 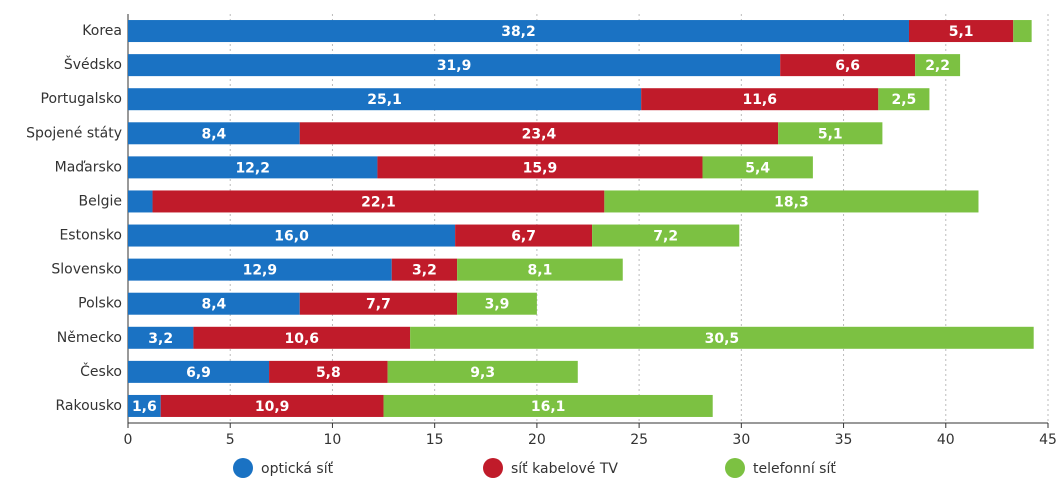 What do you see at coordinates (297, 469) in the screenshot?
I see `legend-label: optická síť` at bounding box center [297, 469].